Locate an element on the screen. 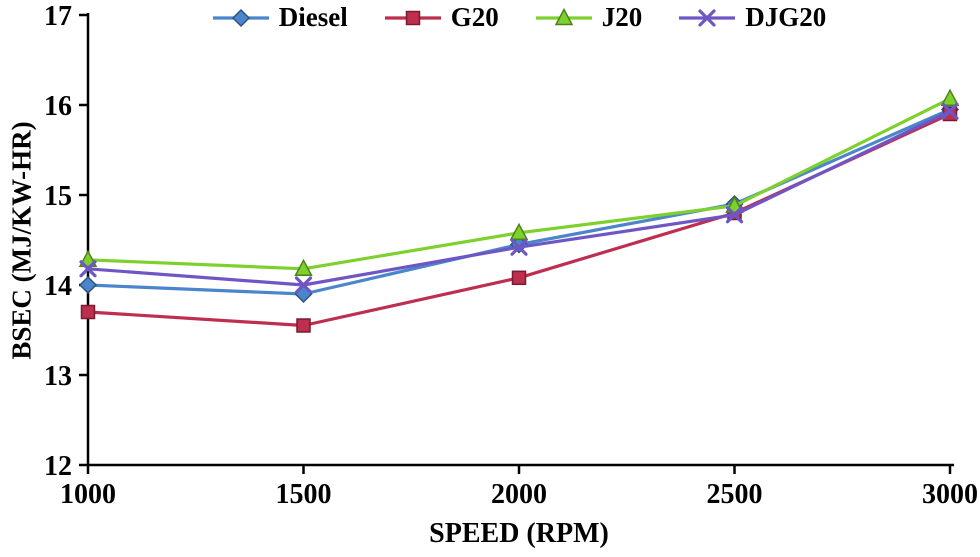  legend-item-diesel: Diesel is located at coordinates (280, 17).